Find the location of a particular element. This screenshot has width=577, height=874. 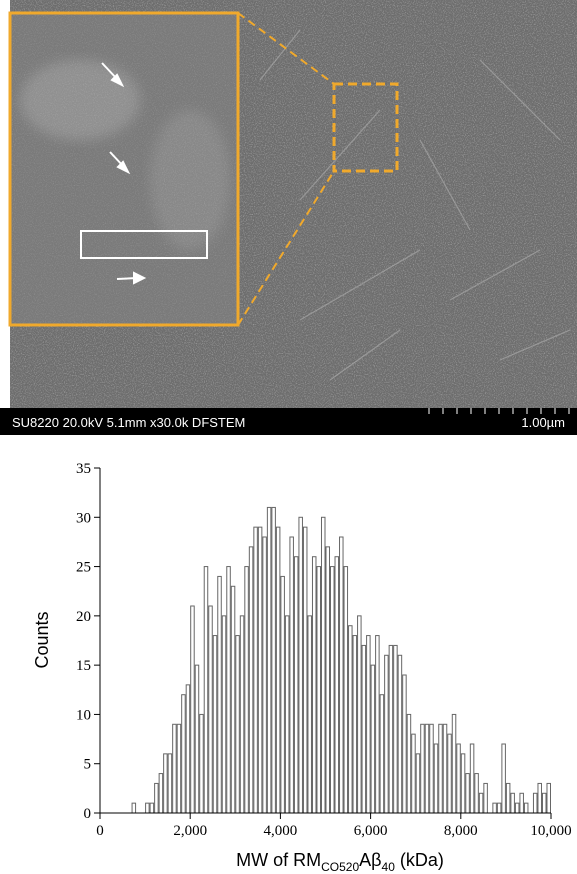

y-tick-label: 25 is located at coordinates (83, 568).